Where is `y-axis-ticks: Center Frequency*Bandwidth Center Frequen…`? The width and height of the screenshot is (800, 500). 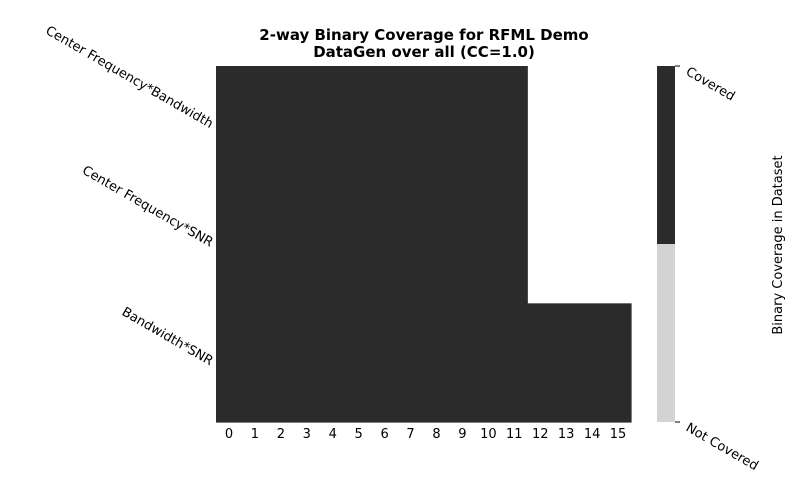 y-axis-ticks: Center Frequency*Bandwidth Center Frequen… is located at coordinates (129, 196).